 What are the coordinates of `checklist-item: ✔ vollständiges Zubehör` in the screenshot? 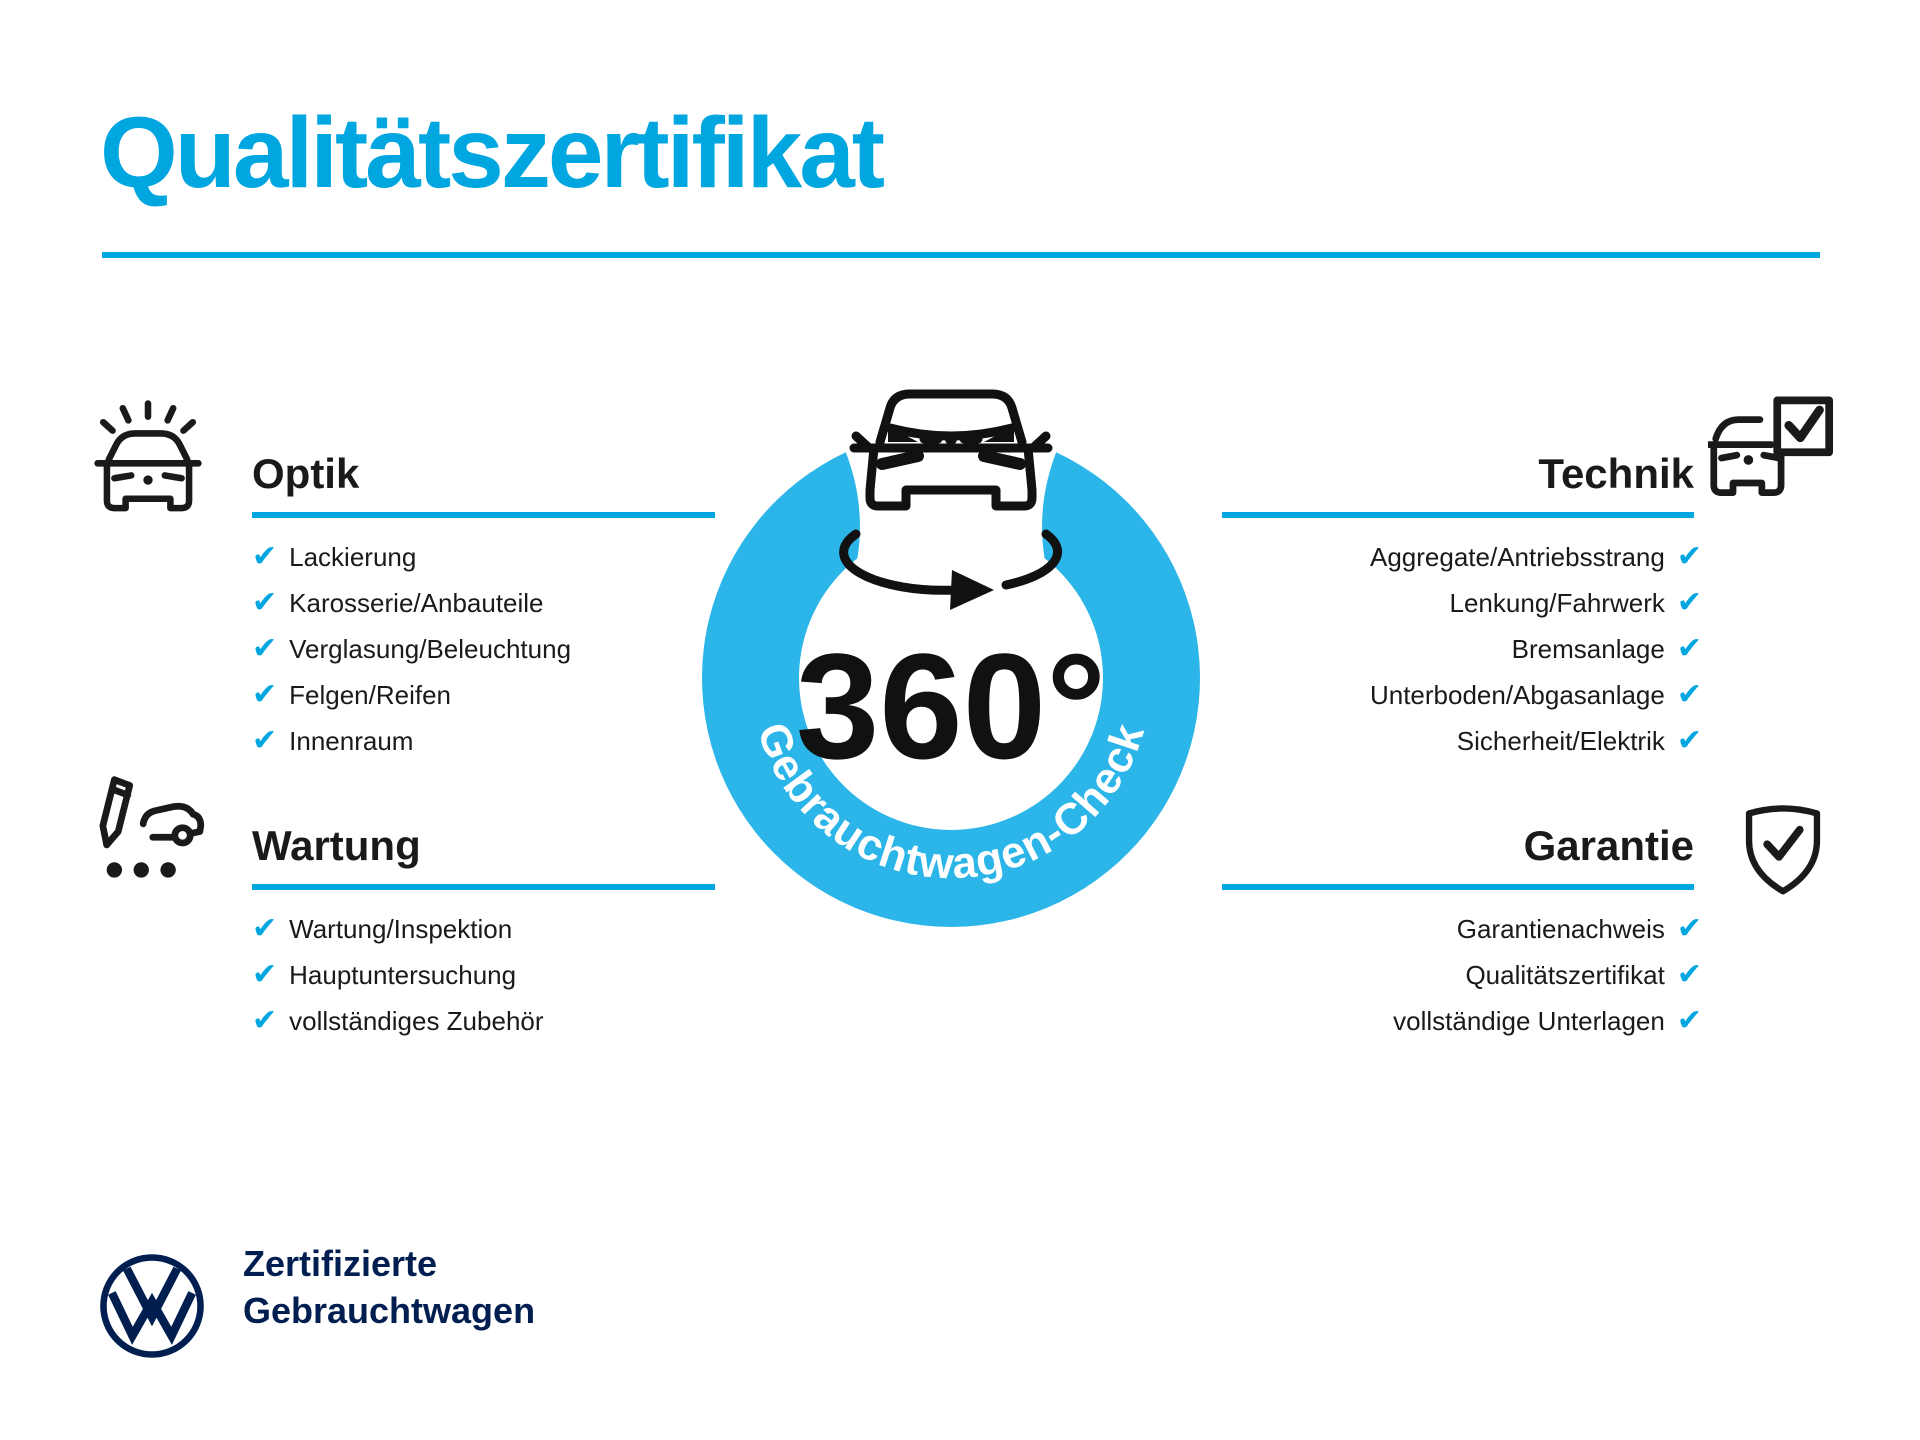 It's located at (398, 1021).